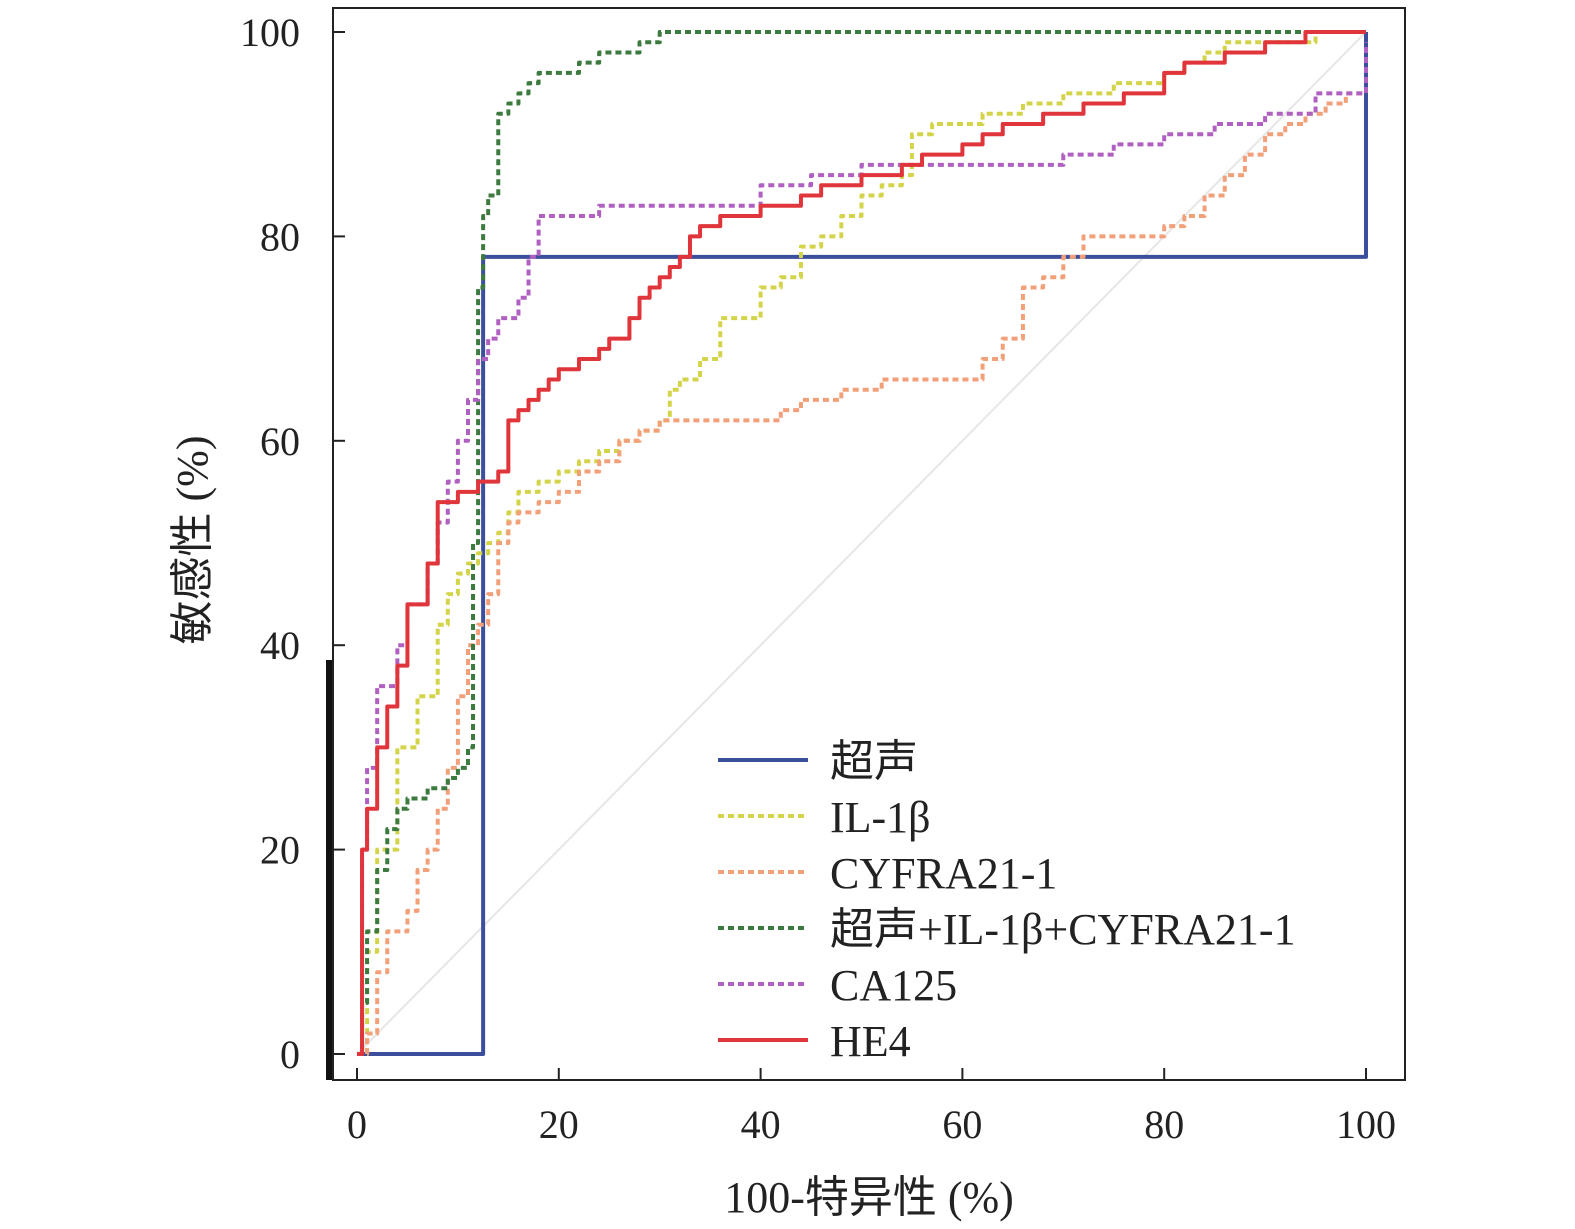 This screenshot has height=1229, width=1575. Describe the element at coordinates (290, 1054) in the screenshot. I see `y-tick-label: 0` at that location.